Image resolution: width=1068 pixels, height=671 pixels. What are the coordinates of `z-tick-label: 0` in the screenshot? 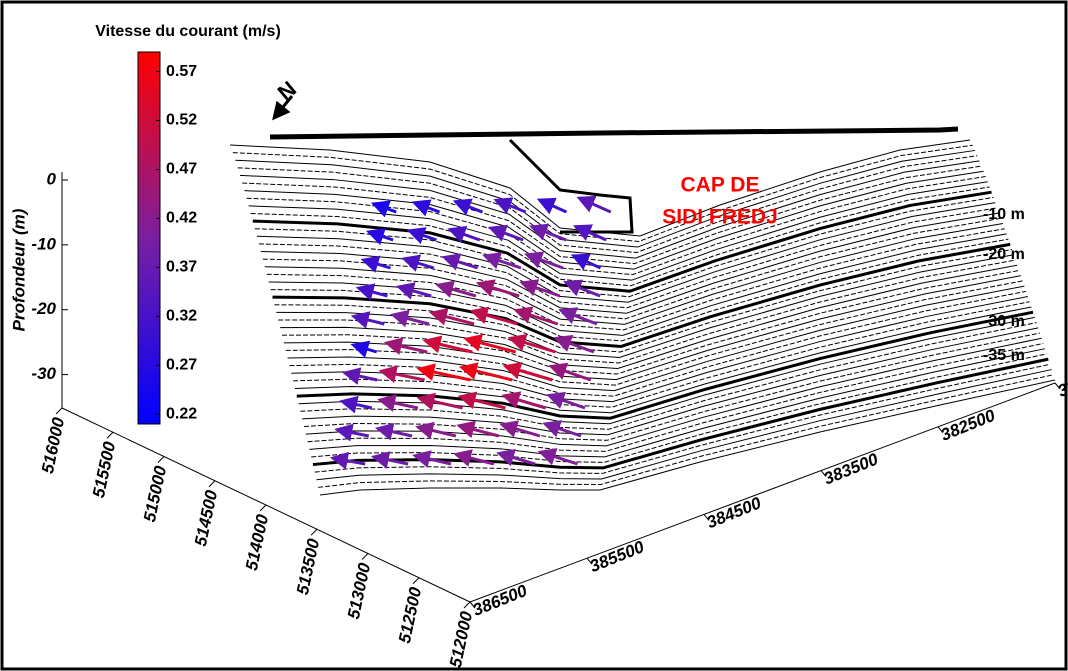 It's located at (52, 178).